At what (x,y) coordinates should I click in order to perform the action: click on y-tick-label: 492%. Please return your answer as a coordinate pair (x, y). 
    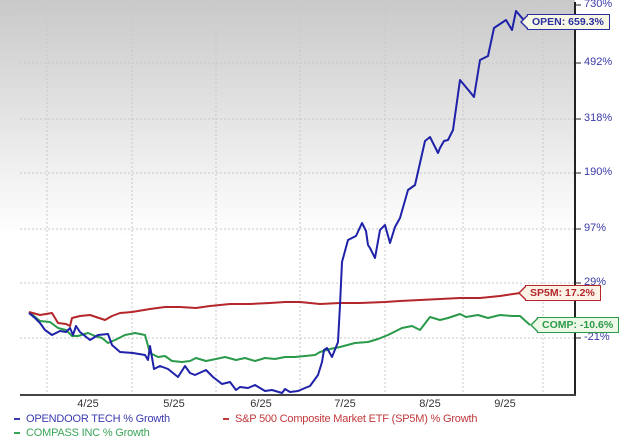
    Looking at the image, I should click on (598, 62).